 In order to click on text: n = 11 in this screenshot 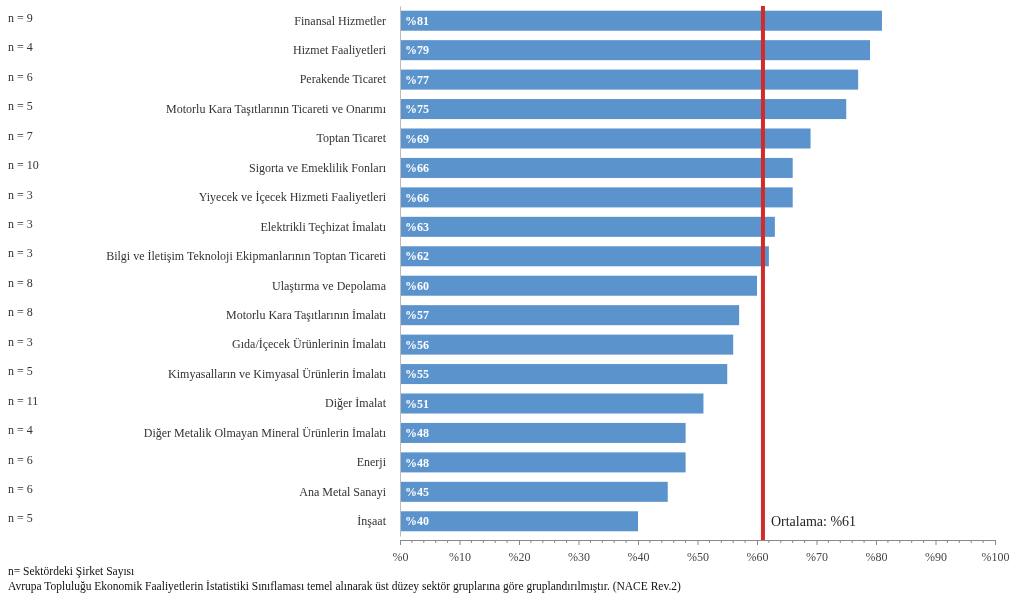, I will do `click(23, 400)`.